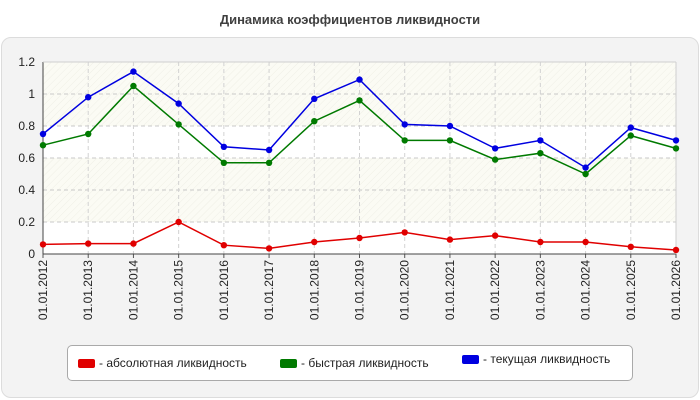 The width and height of the screenshot is (700, 400). I want to click on y-tick-label: 0.8, so click(26, 126).